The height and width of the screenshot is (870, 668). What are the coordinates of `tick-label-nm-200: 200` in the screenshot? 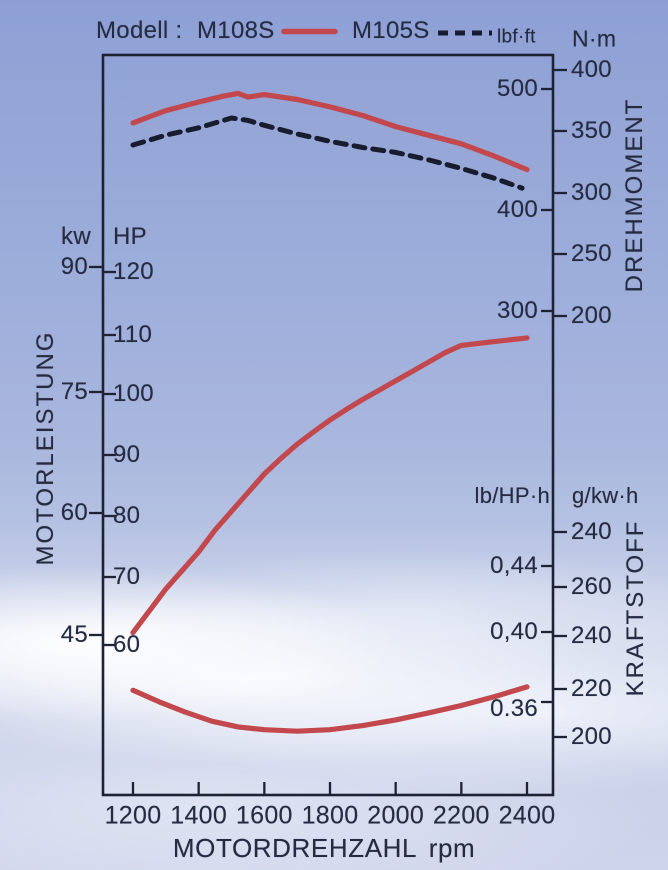 It's located at (591, 315).